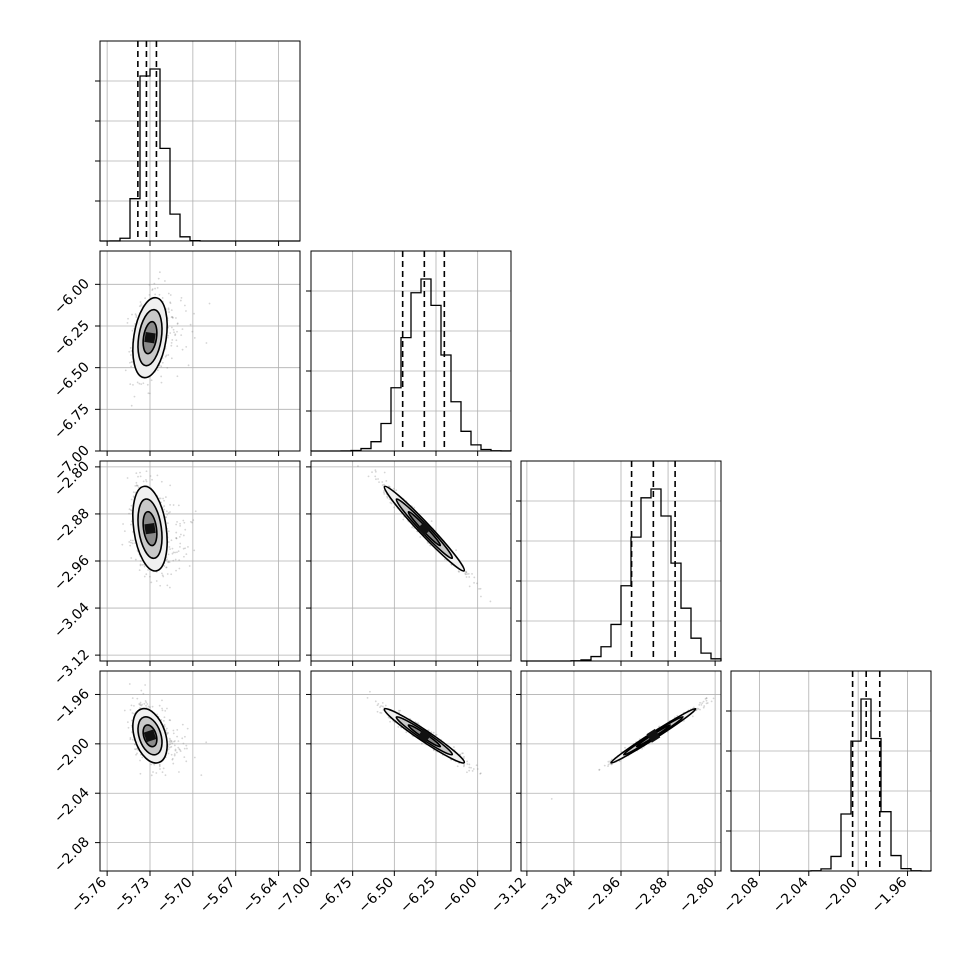  What do you see at coordinates (72, 855) in the screenshot?
I see `y-tick-label: −2.08` at bounding box center [72, 855].